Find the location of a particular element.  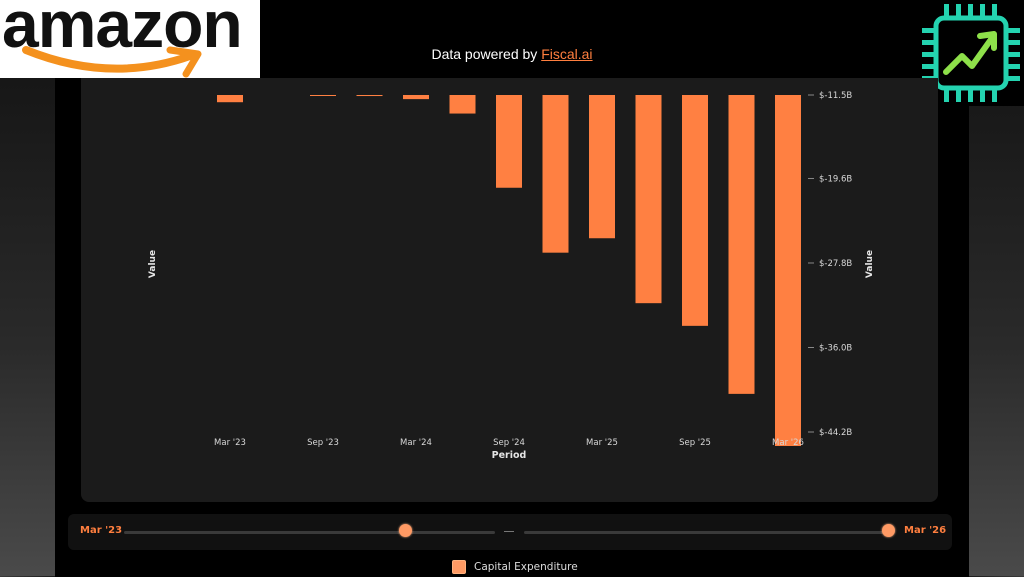

y-tick-label: $-19.6B is located at coordinates (835, 179).